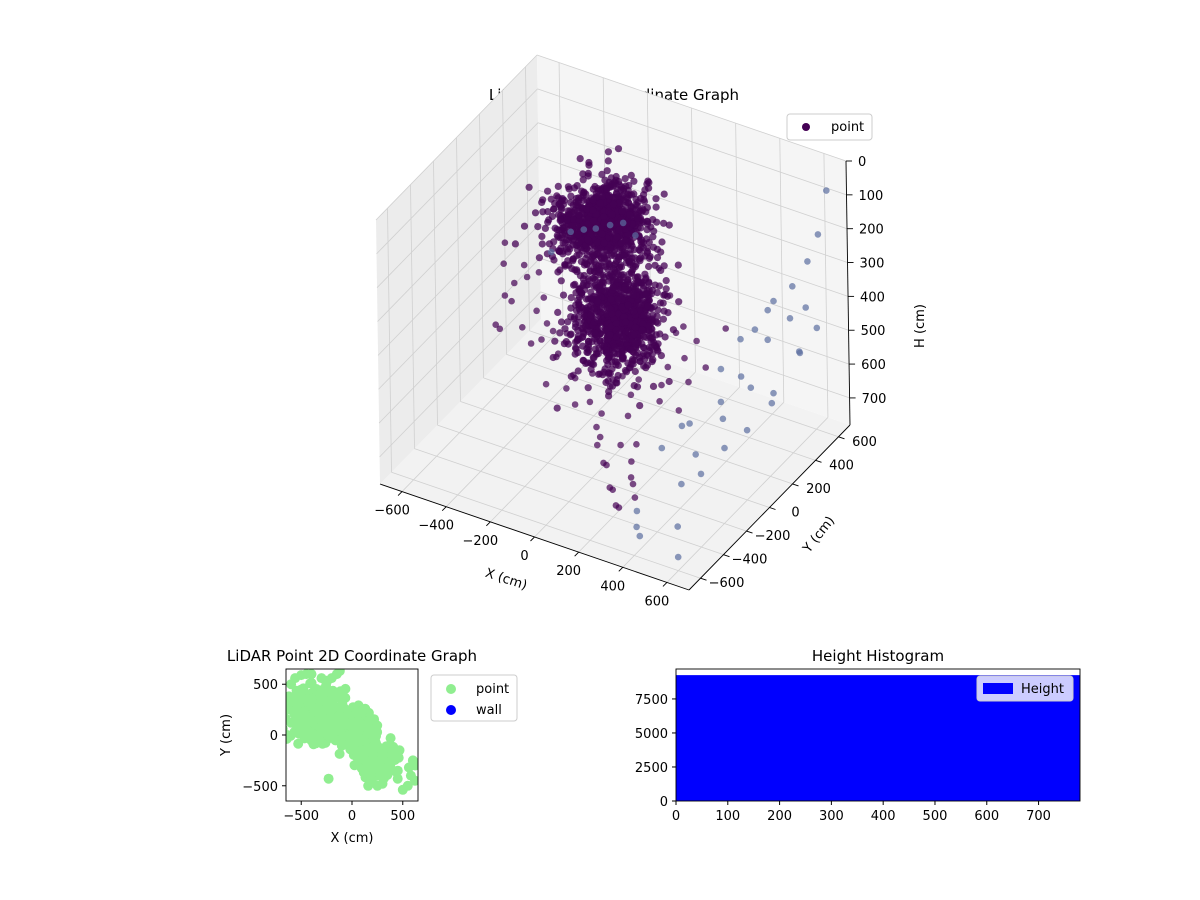 The width and height of the screenshot is (1200, 900). What do you see at coordinates (841, 465) in the screenshot?
I see `y-tick-label: 400` at bounding box center [841, 465].